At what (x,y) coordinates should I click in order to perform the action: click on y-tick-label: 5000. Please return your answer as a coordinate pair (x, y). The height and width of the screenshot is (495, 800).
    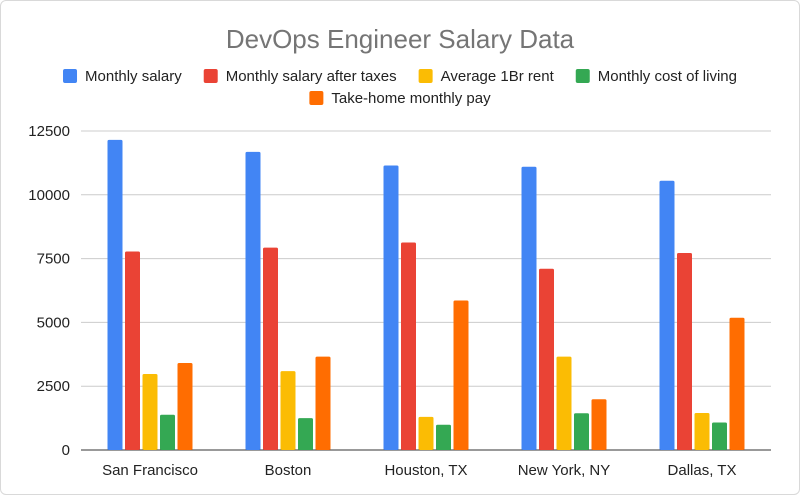
    Looking at the image, I should click on (53, 322).